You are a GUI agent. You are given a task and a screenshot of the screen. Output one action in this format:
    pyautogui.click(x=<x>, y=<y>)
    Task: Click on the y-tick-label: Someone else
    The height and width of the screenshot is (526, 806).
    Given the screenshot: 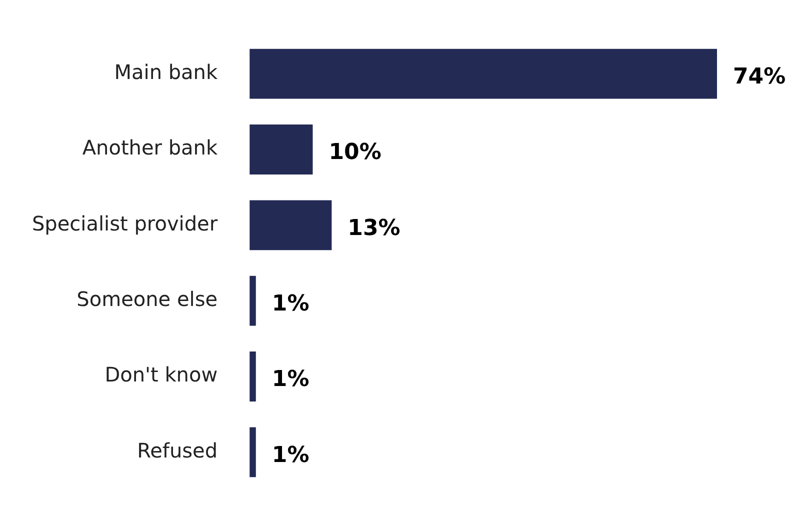 What is the action you would take?
    pyautogui.click(x=147, y=299)
    